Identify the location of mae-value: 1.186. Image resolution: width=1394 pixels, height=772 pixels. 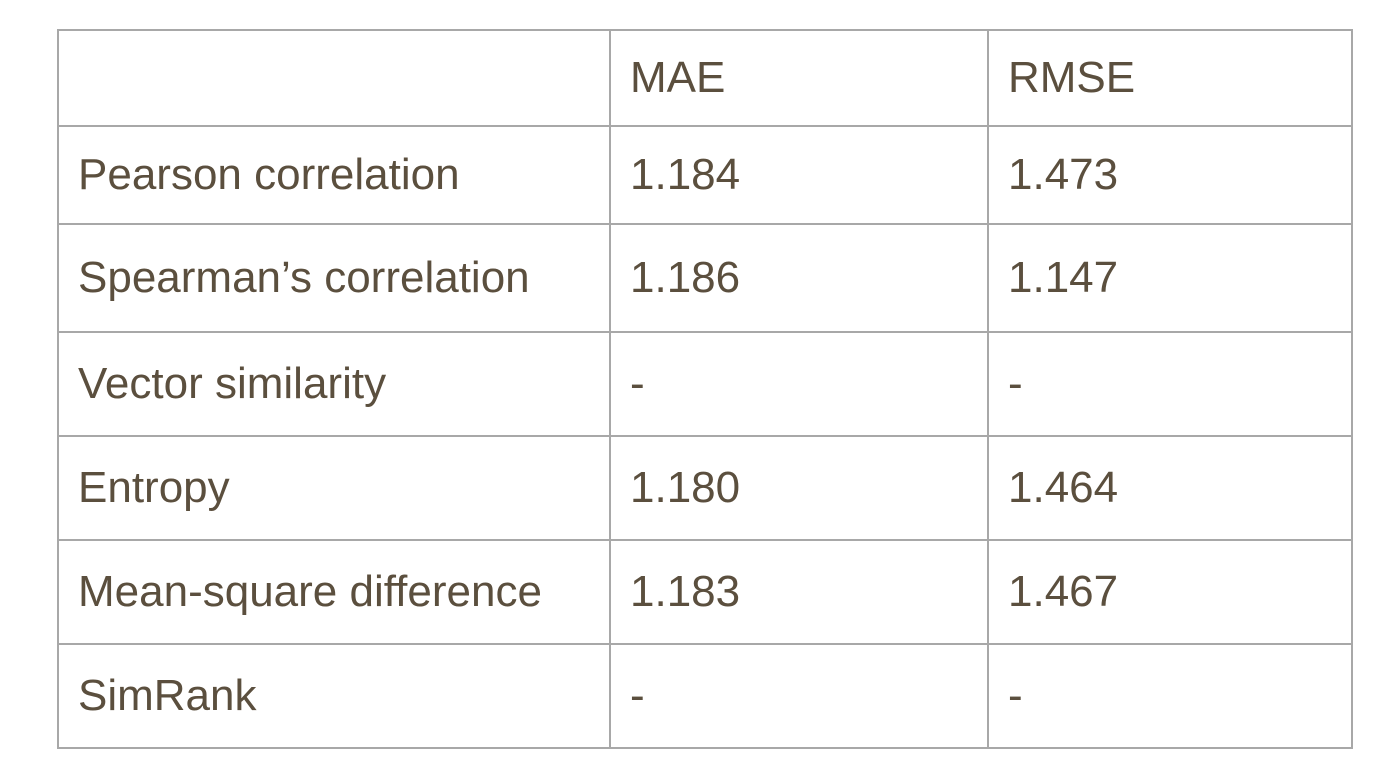
(799, 278).